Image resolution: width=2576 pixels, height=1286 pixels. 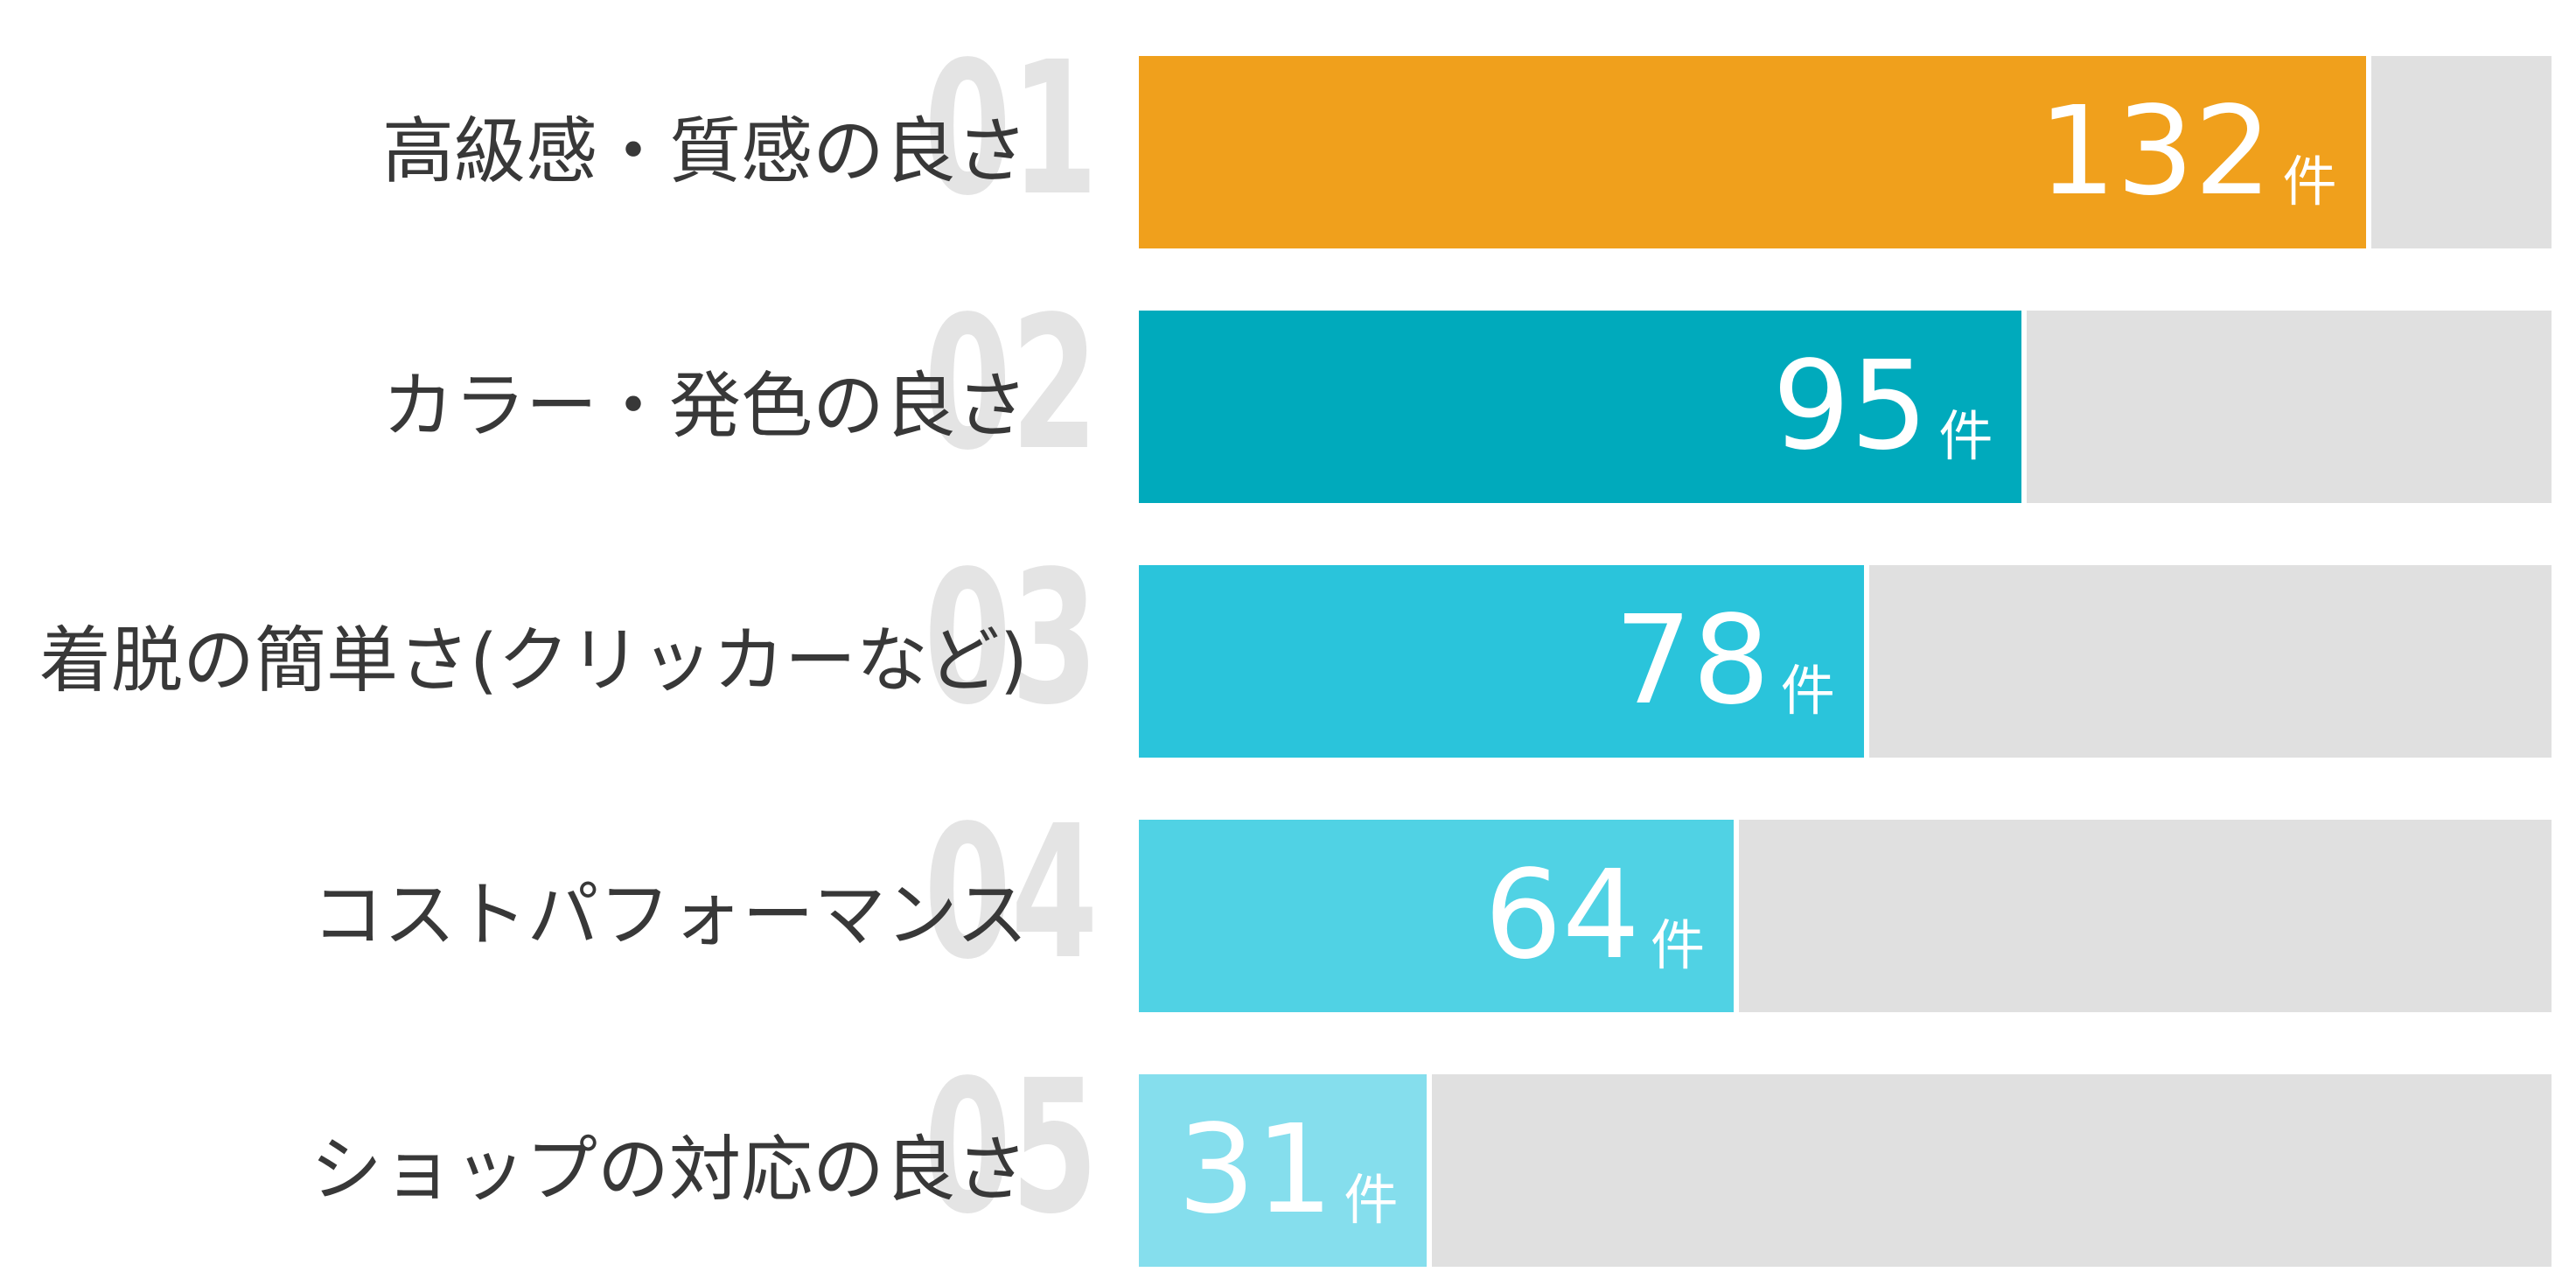 I want to click on rank-number: 04, so click(x=1011, y=893).